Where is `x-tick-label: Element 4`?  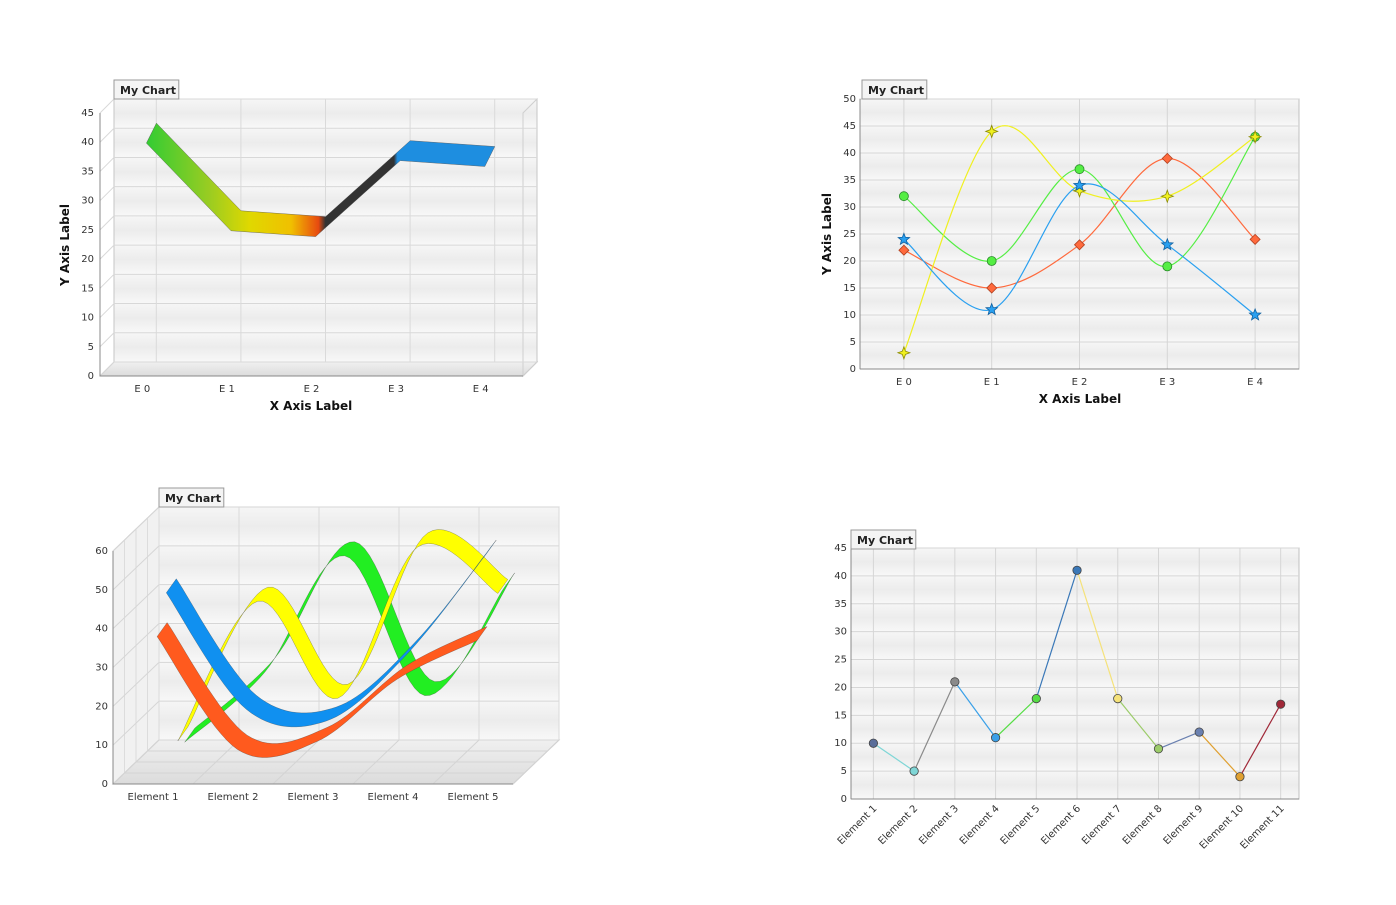
x-tick-label: Element 4 is located at coordinates (980, 825).